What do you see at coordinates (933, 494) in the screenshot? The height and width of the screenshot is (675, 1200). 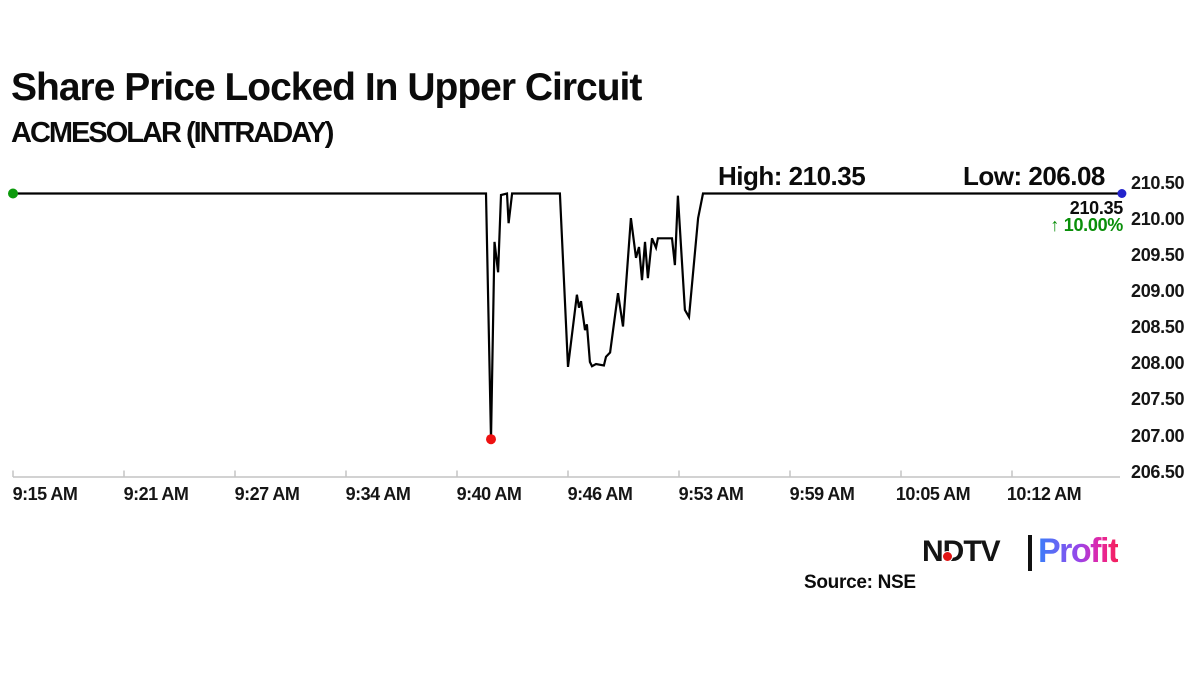 I see `x-tick-label: 10:05 AM` at bounding box center [933, 494].